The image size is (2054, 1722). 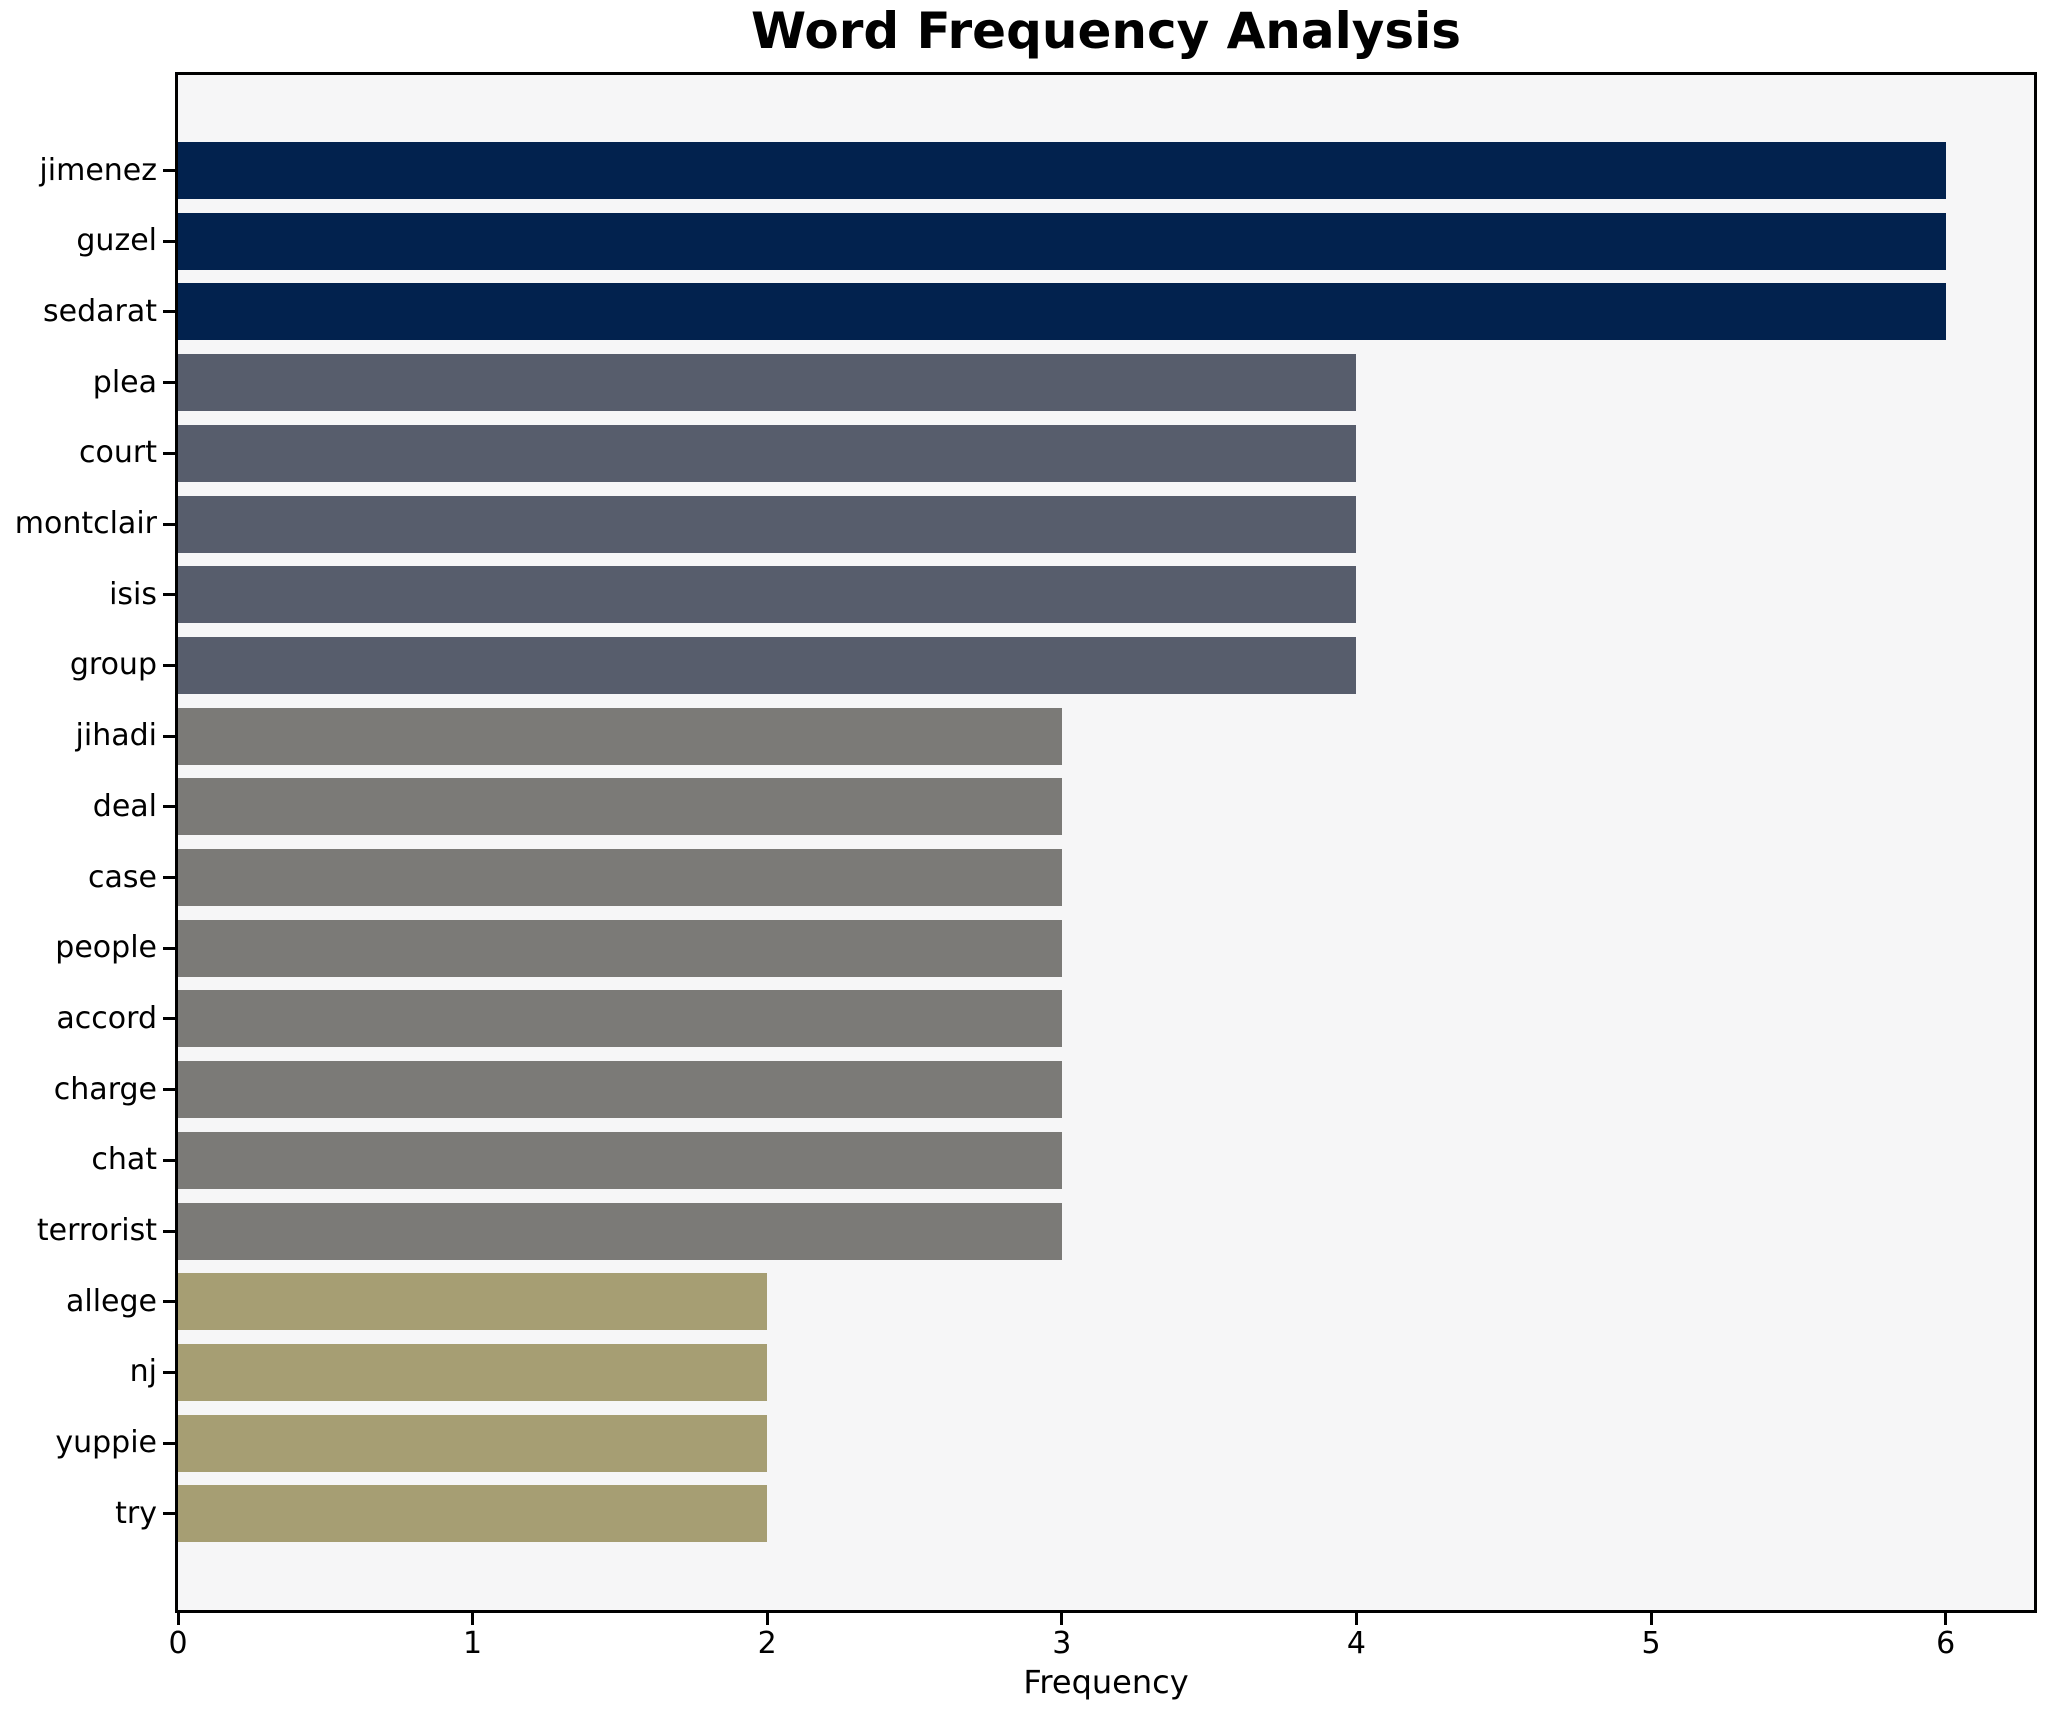 I want to click on ytick-label-try: try, so click(x=136, y=1513).